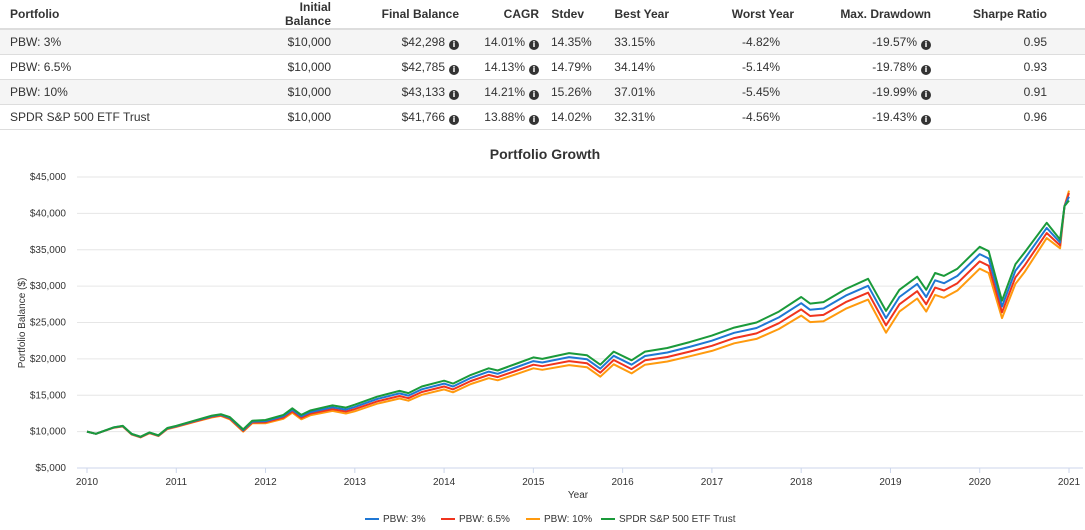  I want to click on legend-item: PBW: 10%, so click(559, 519).